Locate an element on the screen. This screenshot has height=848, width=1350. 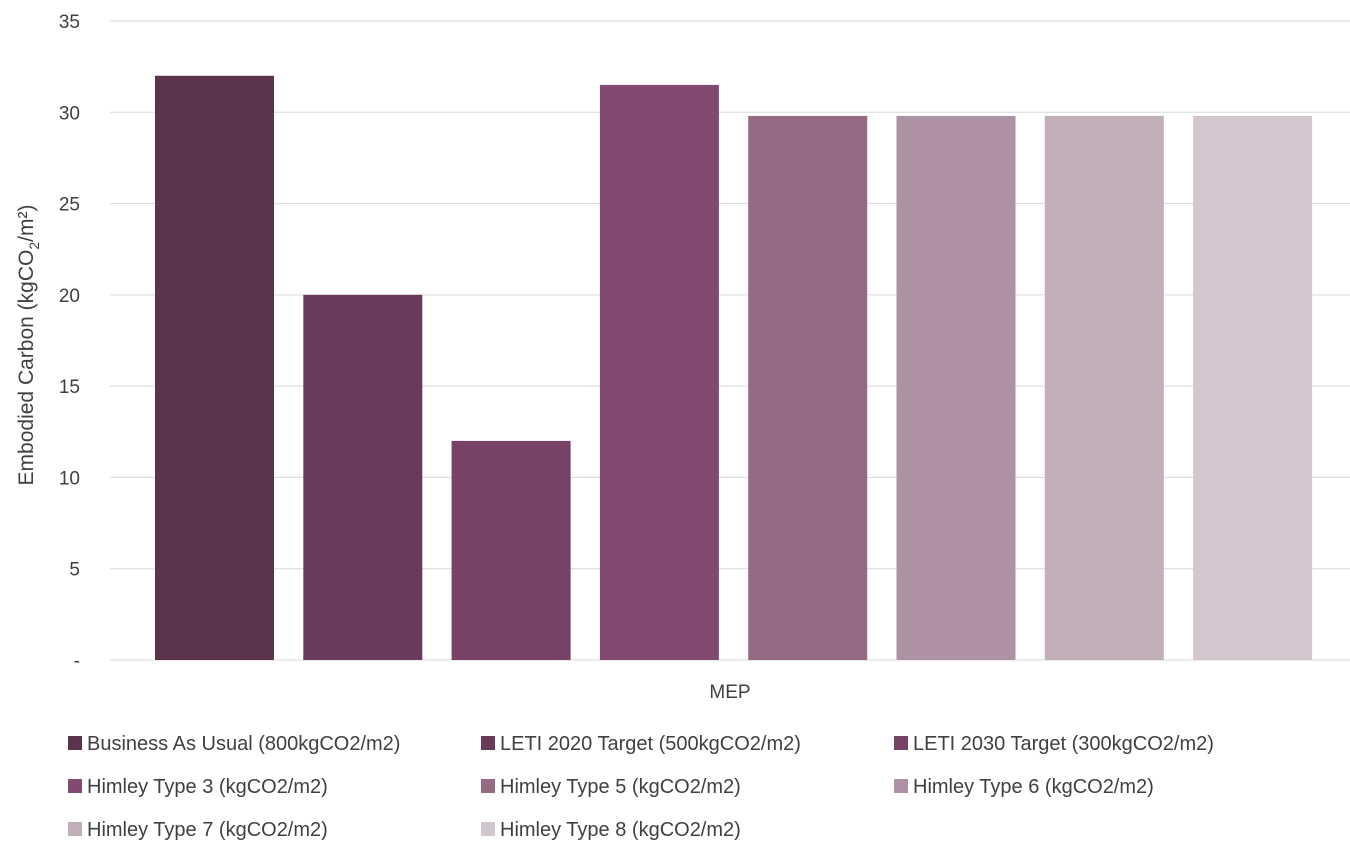
y-tick-label: 30 is located at coordinates (69, 113).